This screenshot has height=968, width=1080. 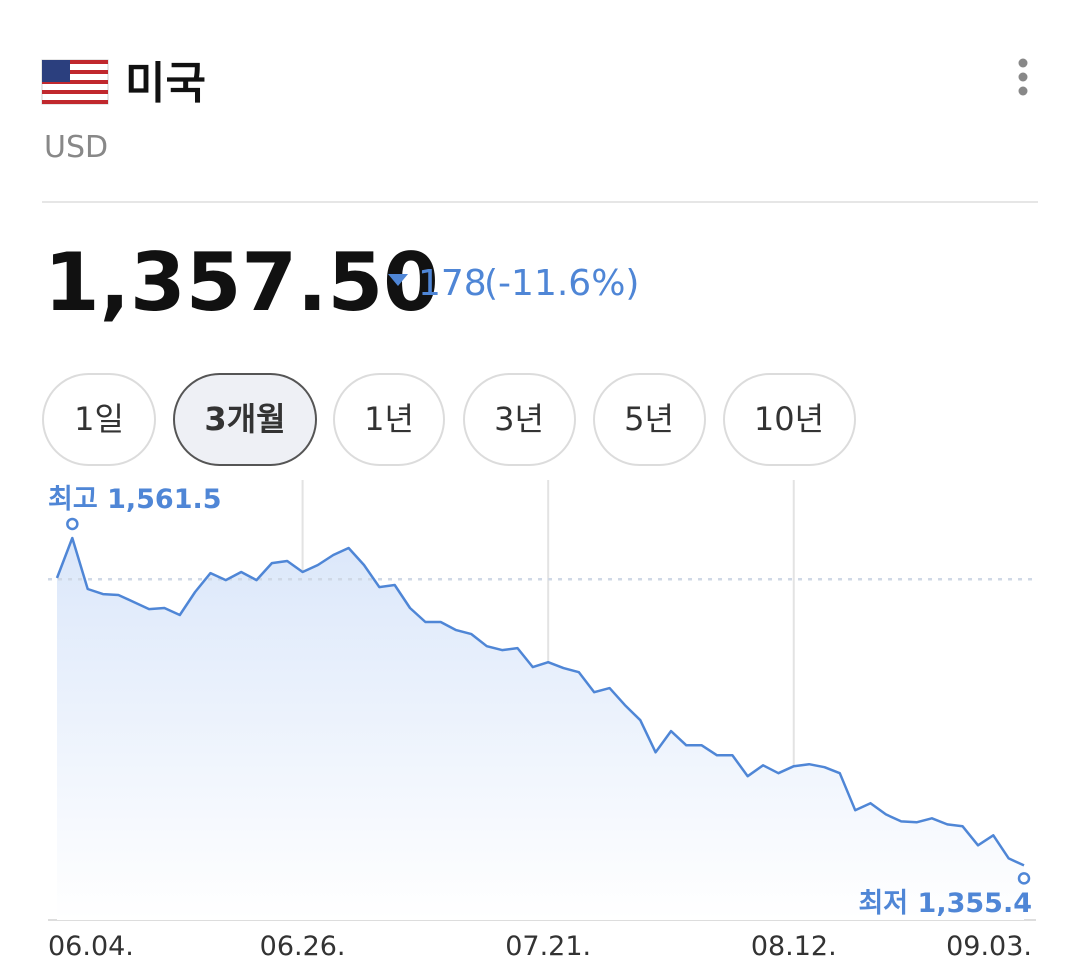 What do you see at coordinates (76, 147) in the screenshot?
I see `currency-code: USD` at bounding box center [76, 147].